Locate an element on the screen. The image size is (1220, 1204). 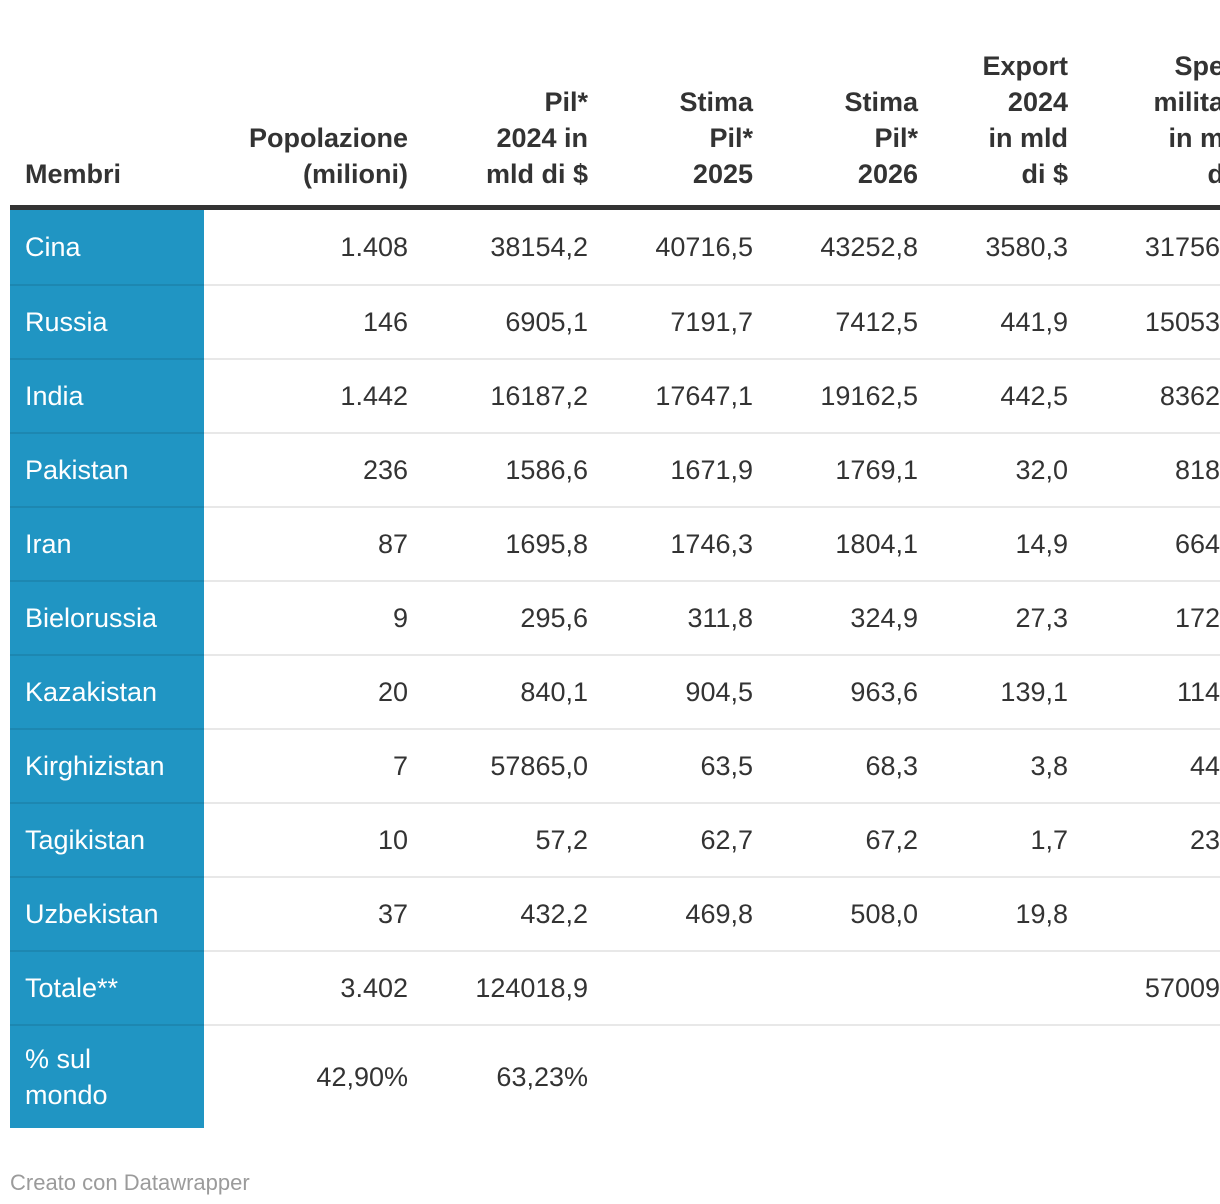
table-cell: 68,3 is located at coordinates (847, 765).